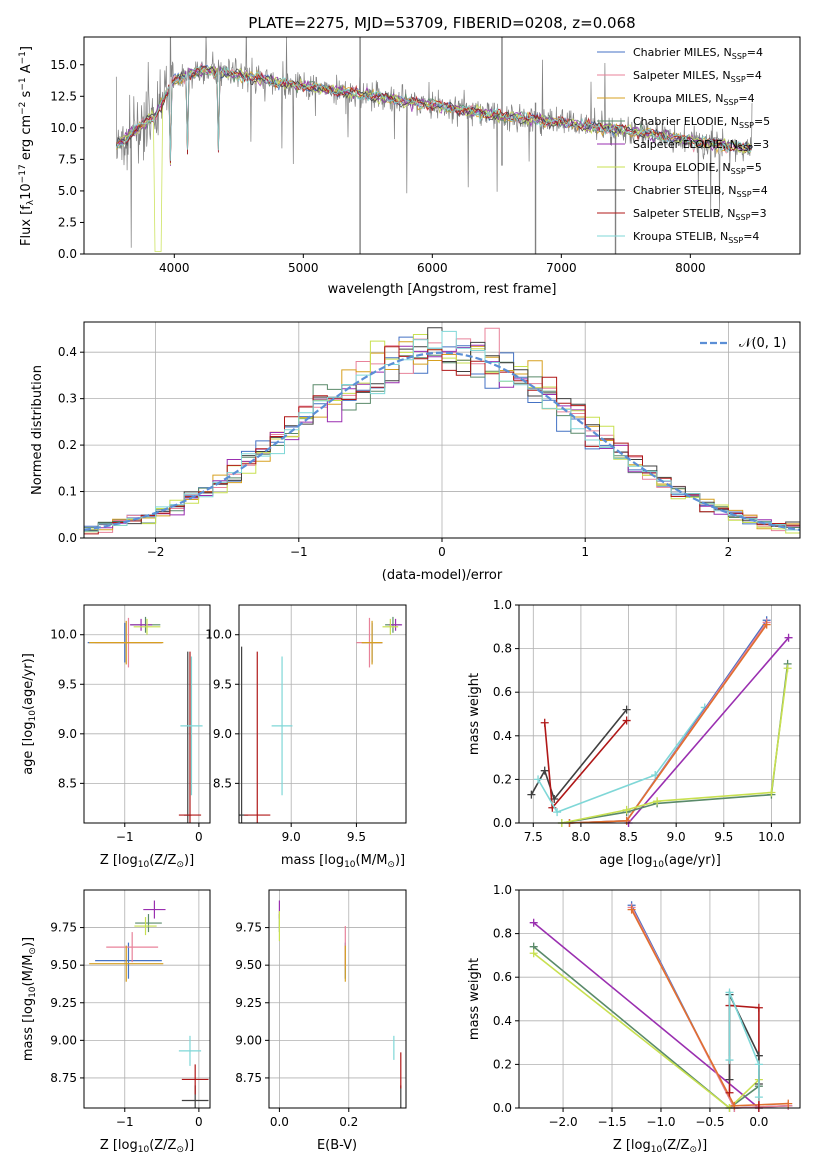  I want to click on x-tick-label: 4000, so click(174, 268).